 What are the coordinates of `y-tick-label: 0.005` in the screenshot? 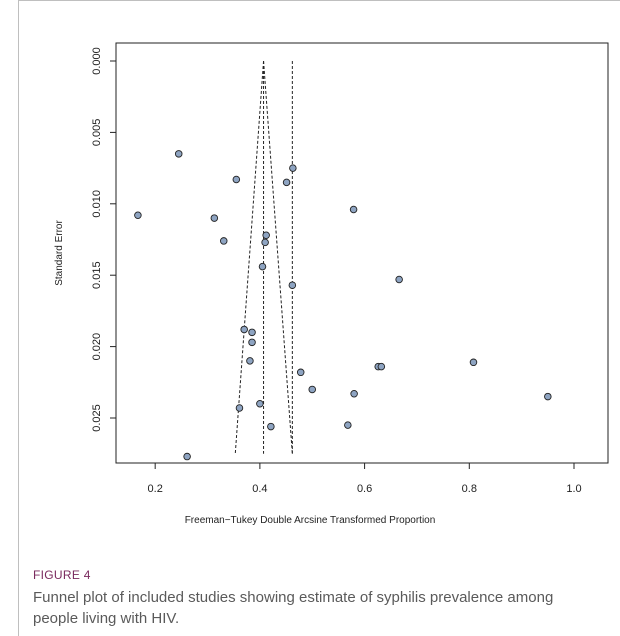 It's located at (97, 133).